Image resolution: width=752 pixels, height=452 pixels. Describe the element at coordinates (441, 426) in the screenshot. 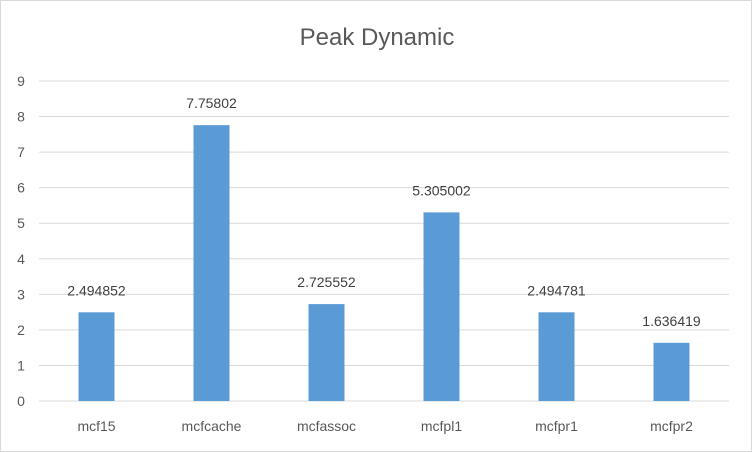

I see `x-tick-label: mcfpl1` at that location.